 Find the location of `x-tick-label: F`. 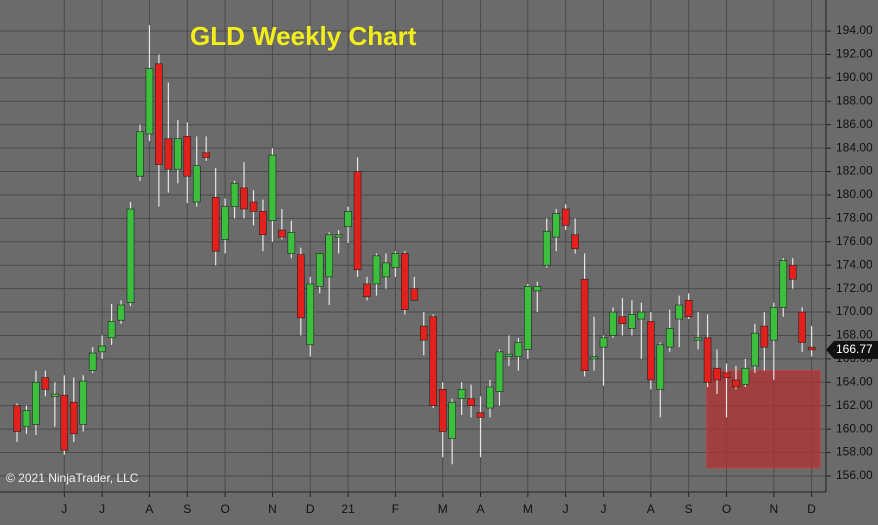

x-tick-label: F is located at coordinates (395, 509).